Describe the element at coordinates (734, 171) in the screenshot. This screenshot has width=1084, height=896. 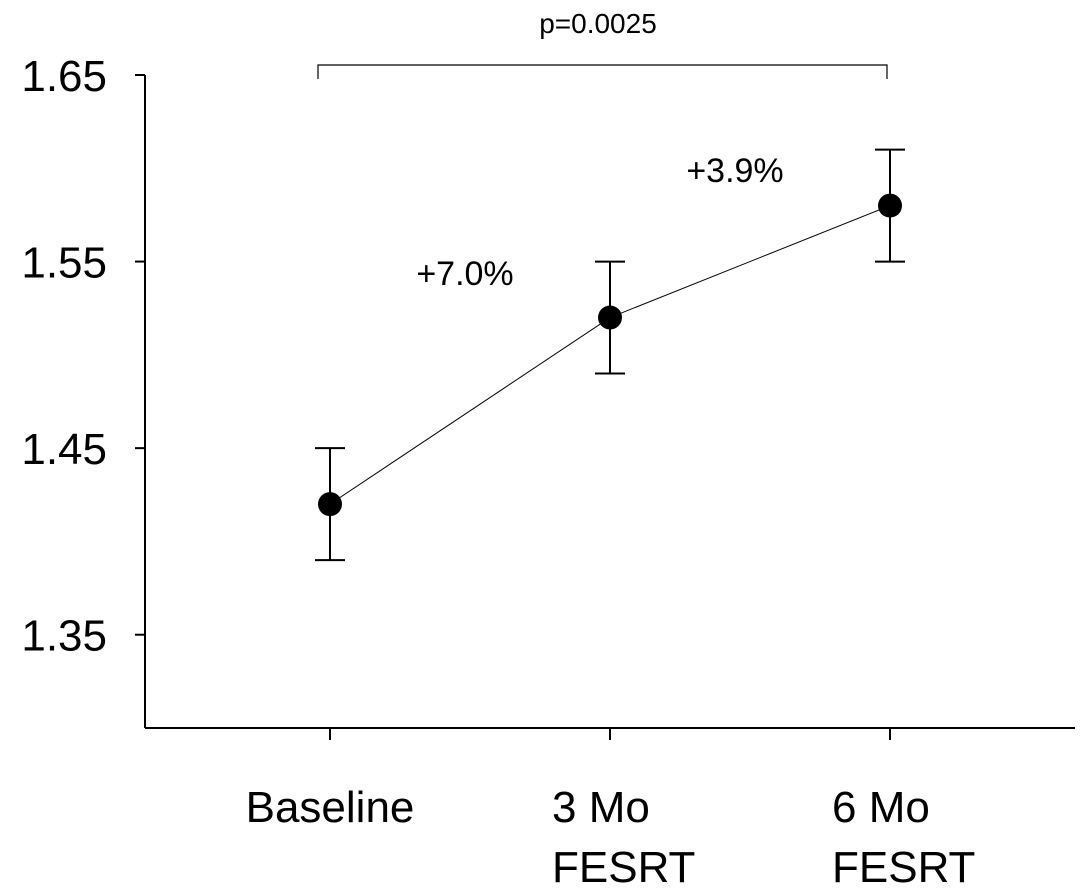
I see `change-annotation: +3.9%` at that location.